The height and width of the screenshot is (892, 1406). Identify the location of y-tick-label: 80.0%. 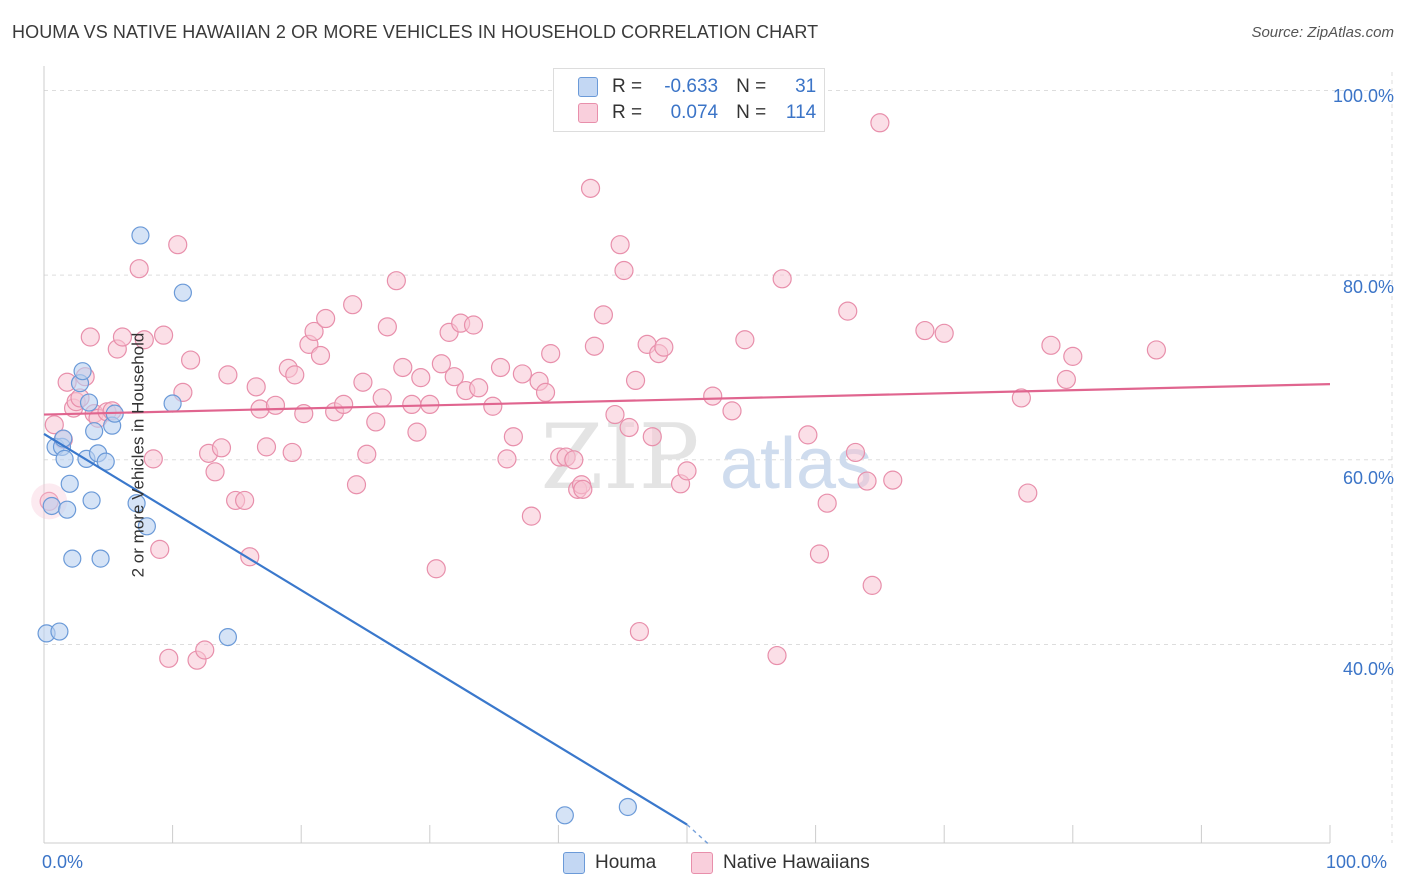
(1368, 287).